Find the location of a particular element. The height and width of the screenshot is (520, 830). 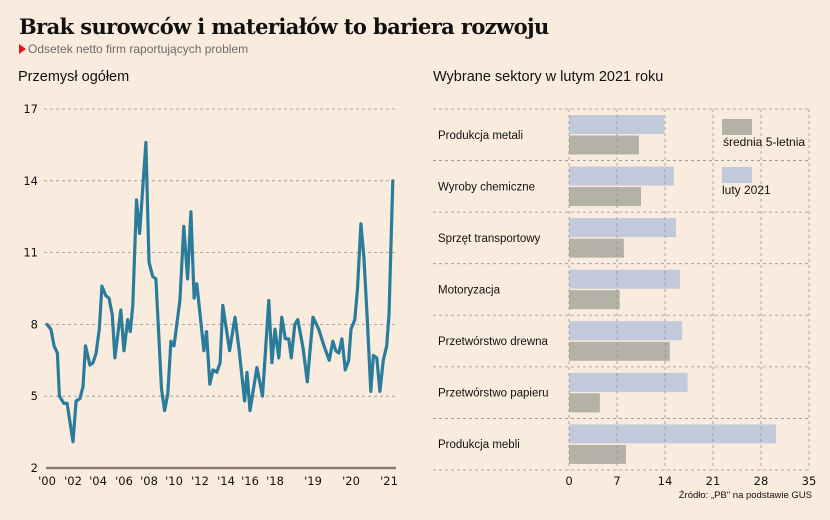

source-note: Źródło: „PB" na podstawie GUS is located at coordinates (745, 495).